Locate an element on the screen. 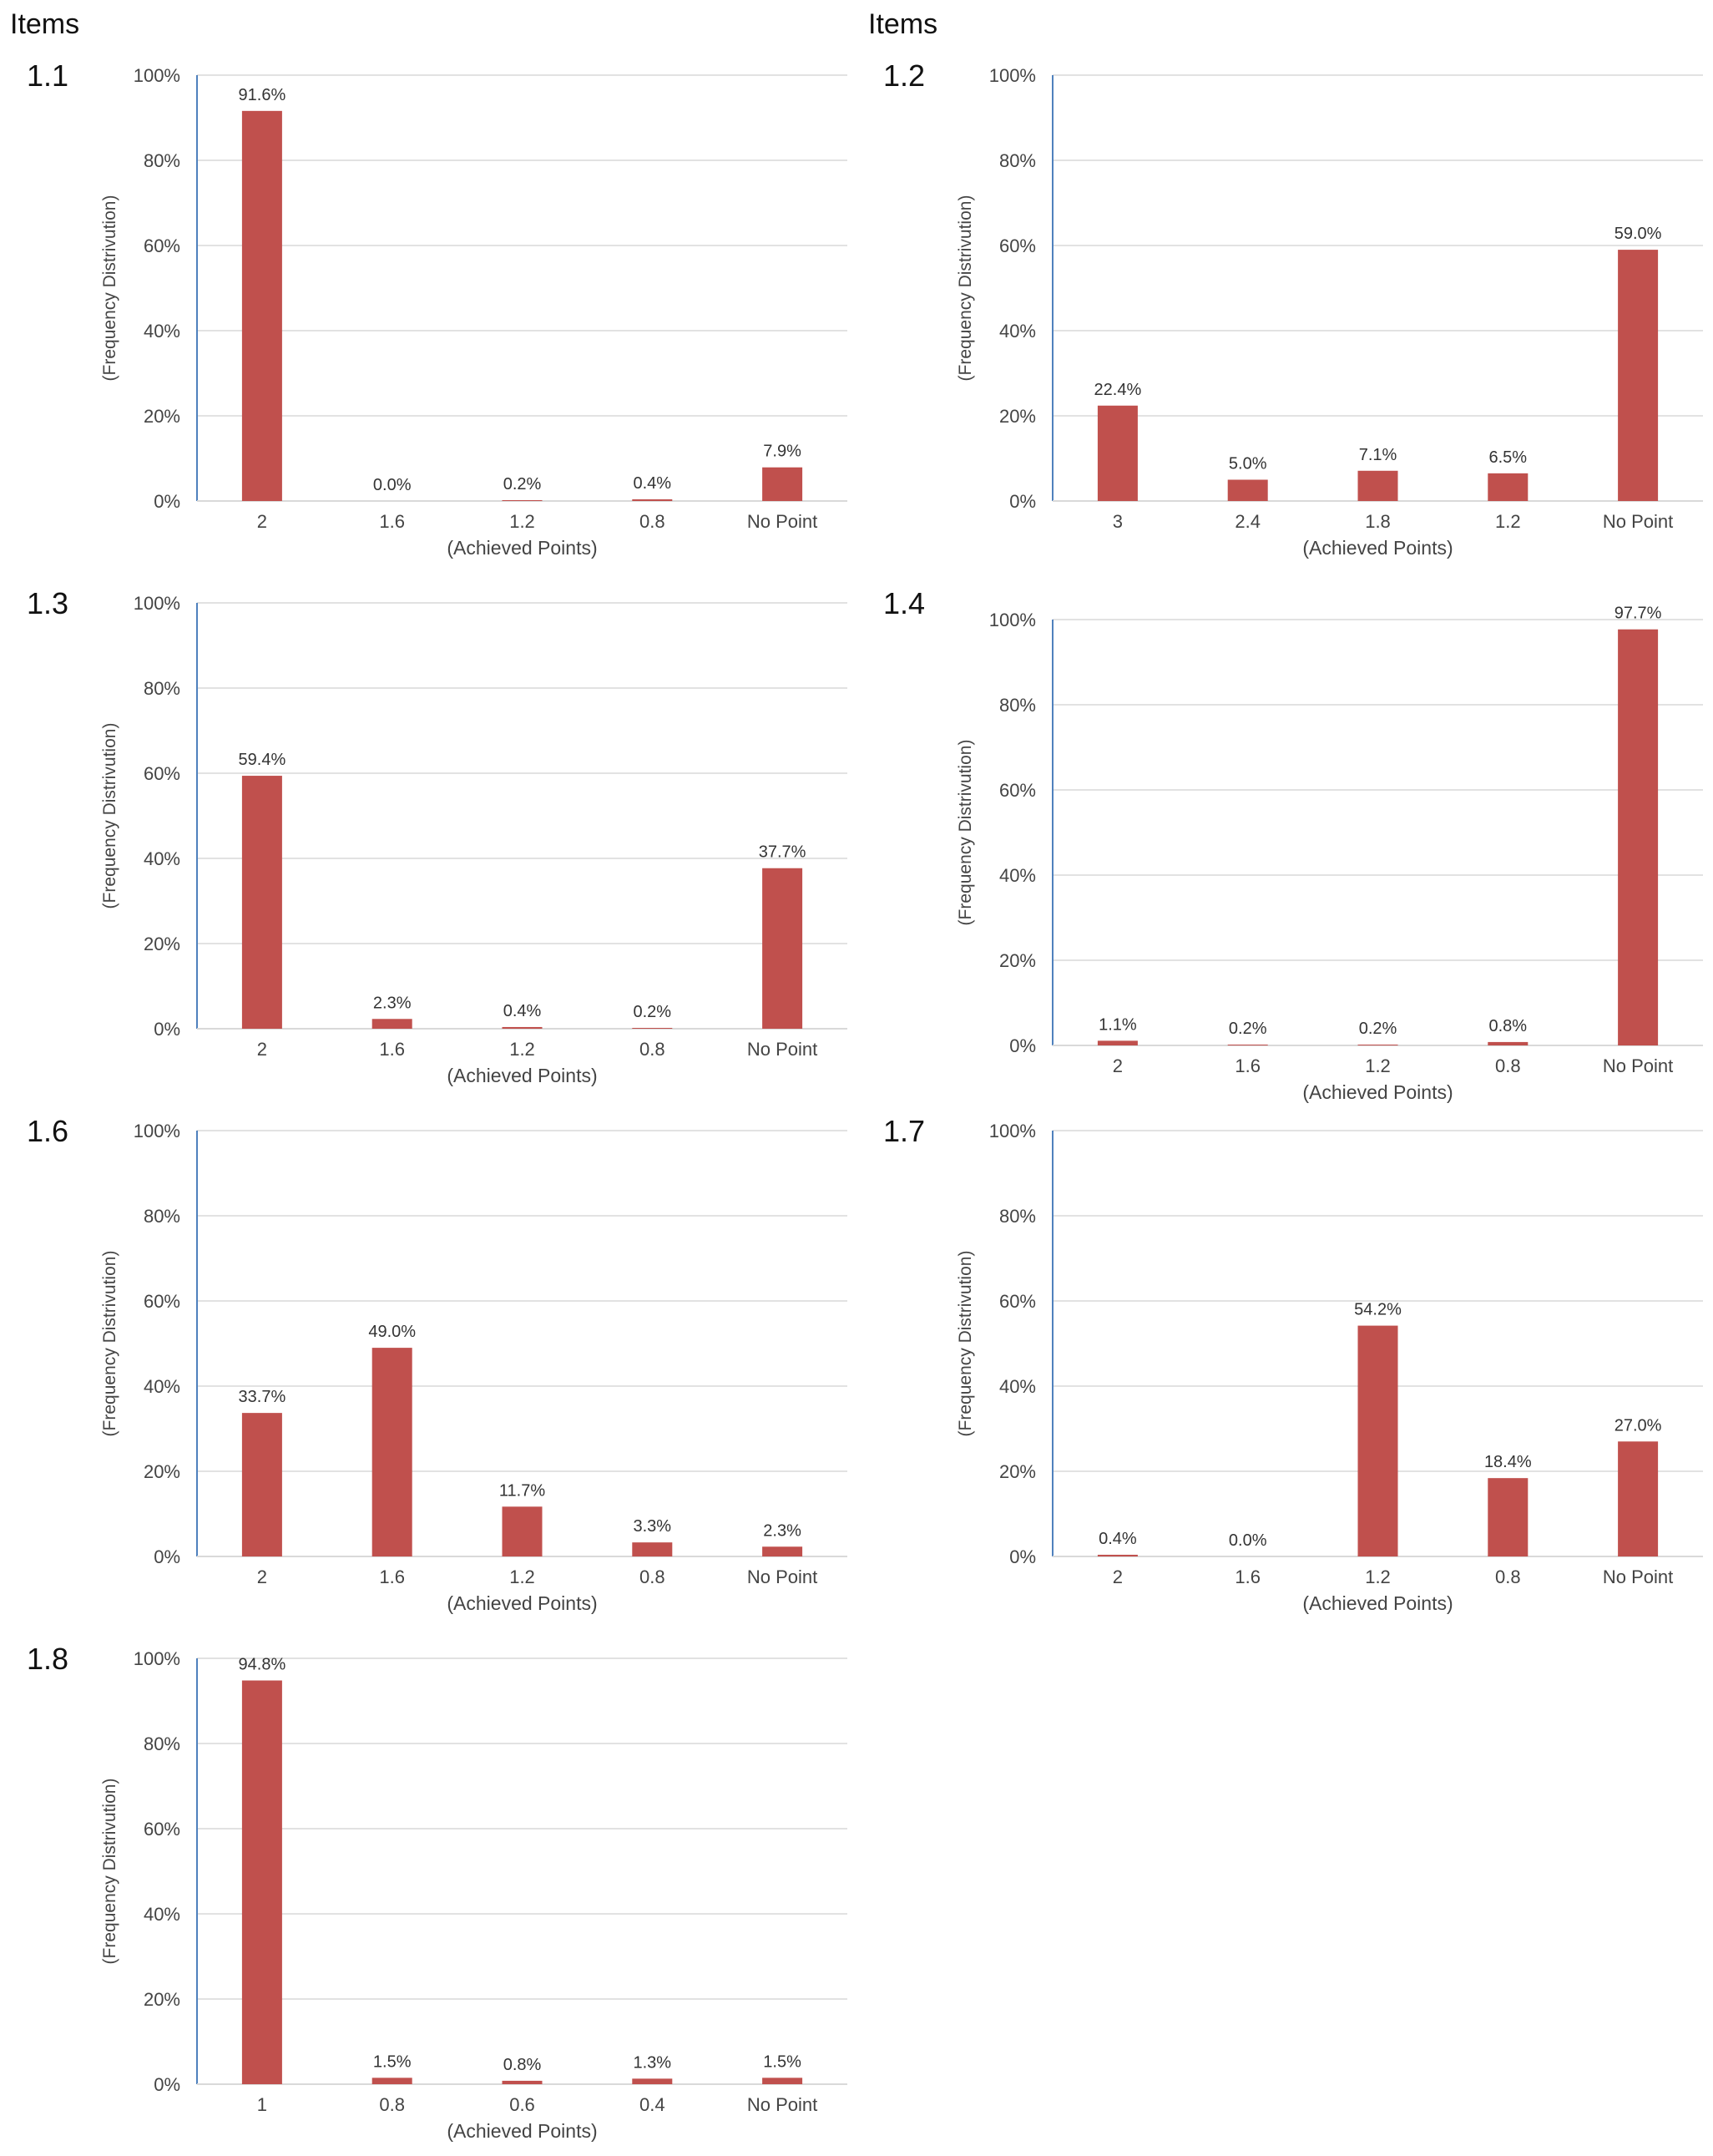 This screenshot has height=2156, width=1713. data-label: 18.4% is located at coordinates (1508, 1462).